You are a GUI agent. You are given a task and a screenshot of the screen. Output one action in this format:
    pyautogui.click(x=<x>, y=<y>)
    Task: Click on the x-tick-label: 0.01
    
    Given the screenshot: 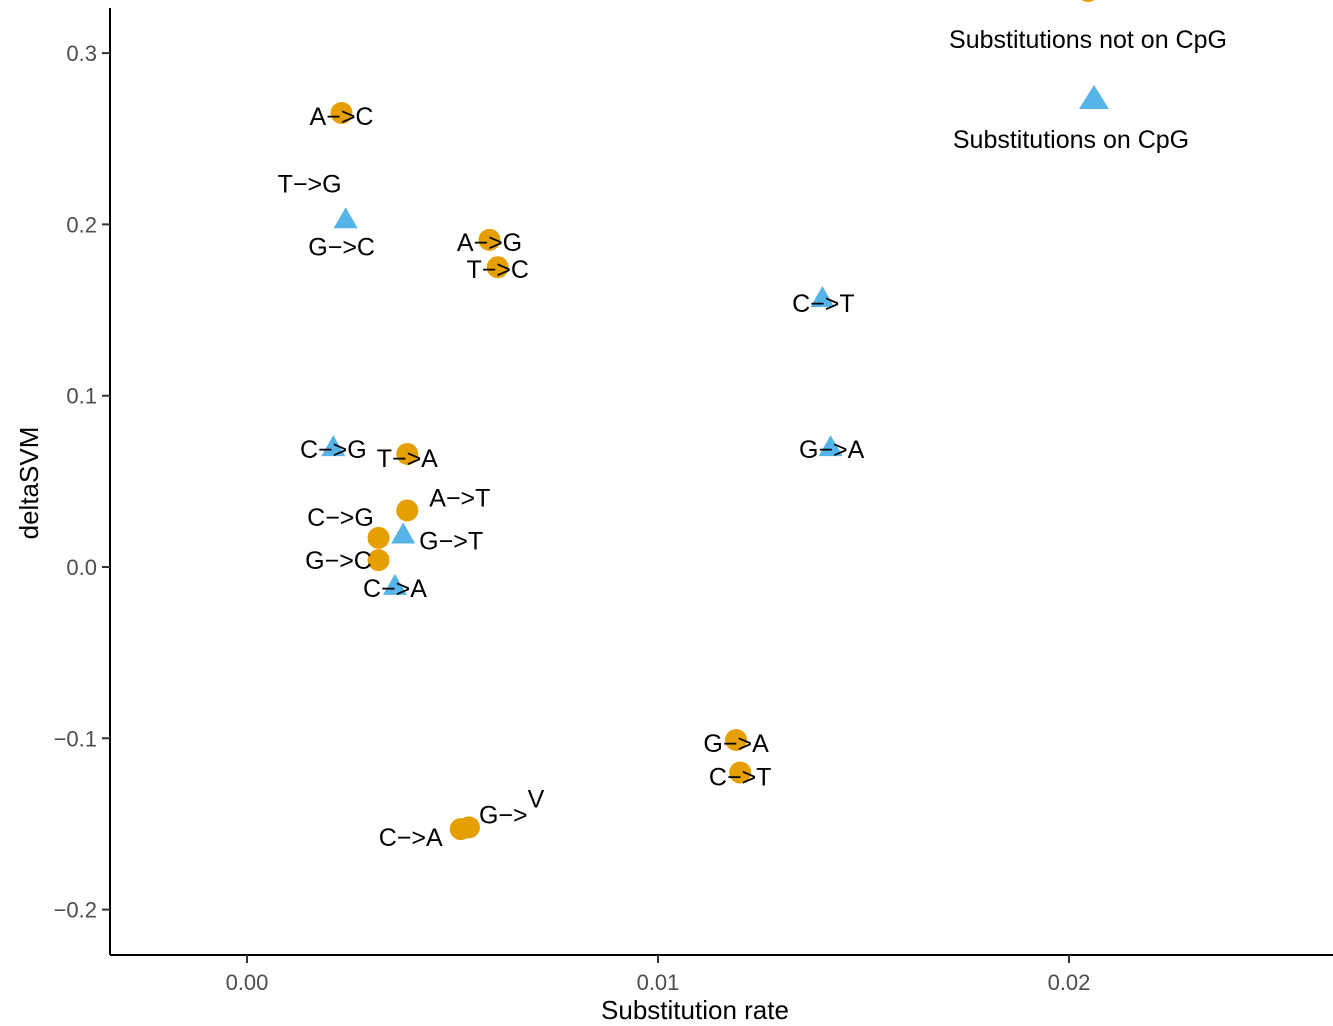 What is the action you would take?
    pyautogui.click(x=658, y=982)
    